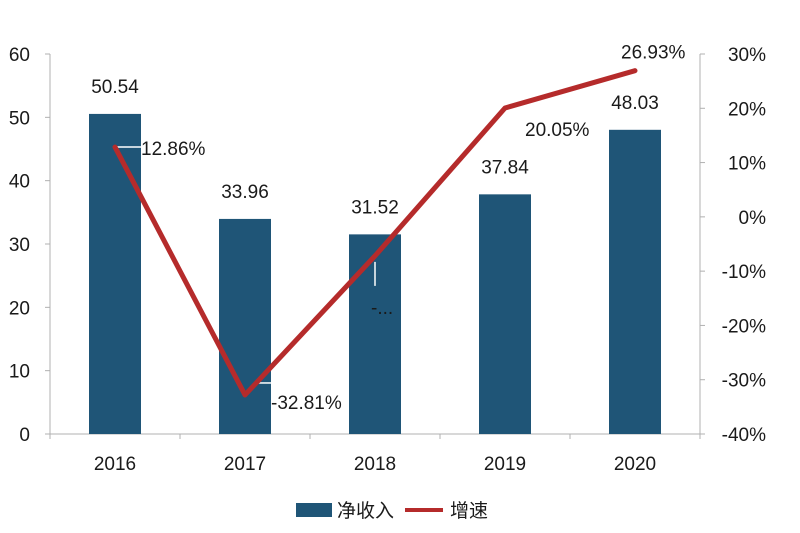  I want to click on right-tick-label: -40%, so click(744, 435).